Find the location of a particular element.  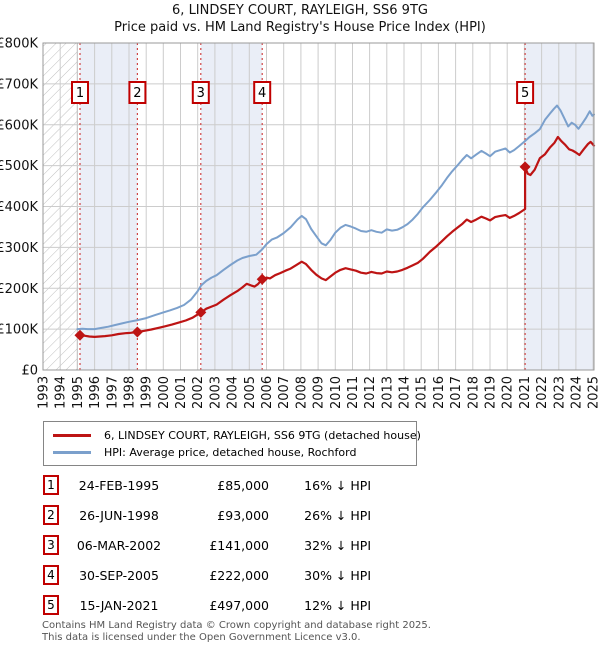

sale-vs-hpi: 16% ↓ HPI is located at coordinates (337, 485).